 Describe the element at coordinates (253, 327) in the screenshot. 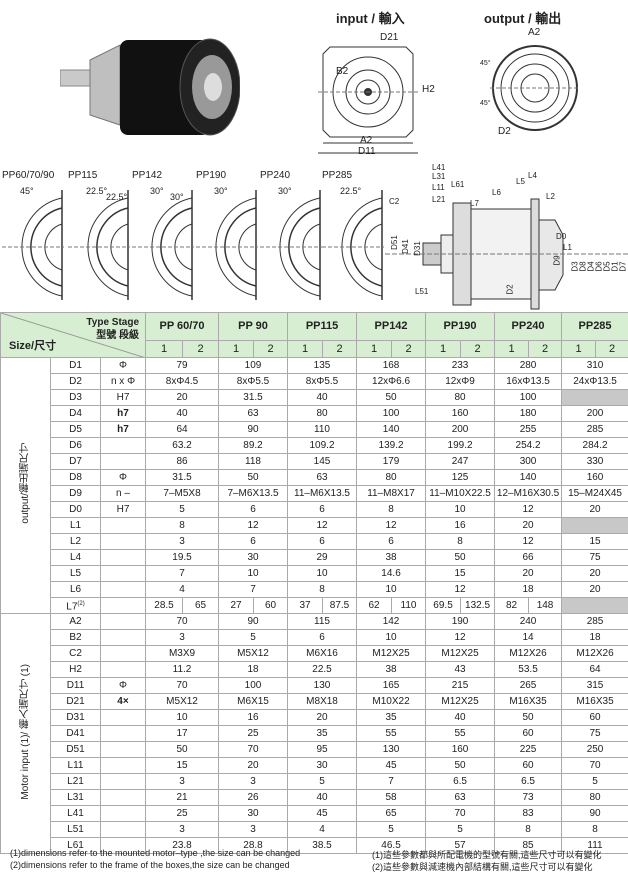

I see `model-header: PP 90` at that location.